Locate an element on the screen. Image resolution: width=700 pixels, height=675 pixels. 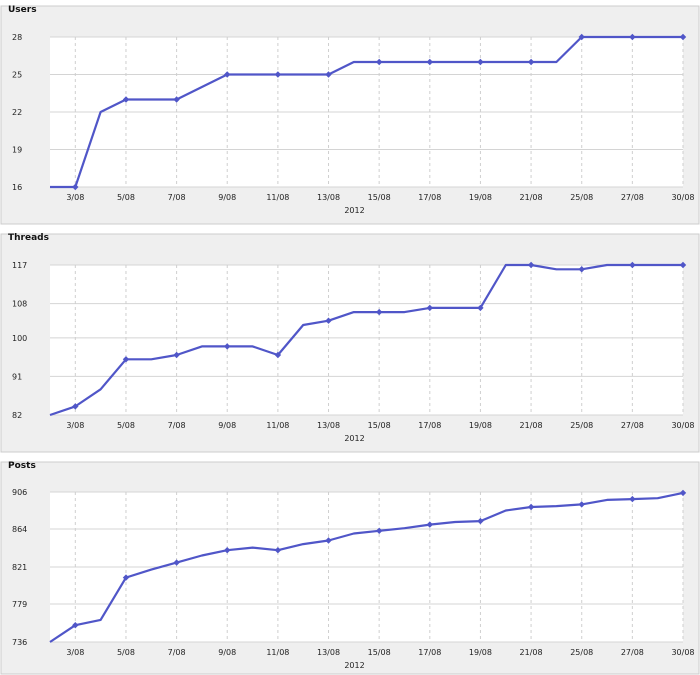
chart-title: Threads is located at coordinates (28, 238).